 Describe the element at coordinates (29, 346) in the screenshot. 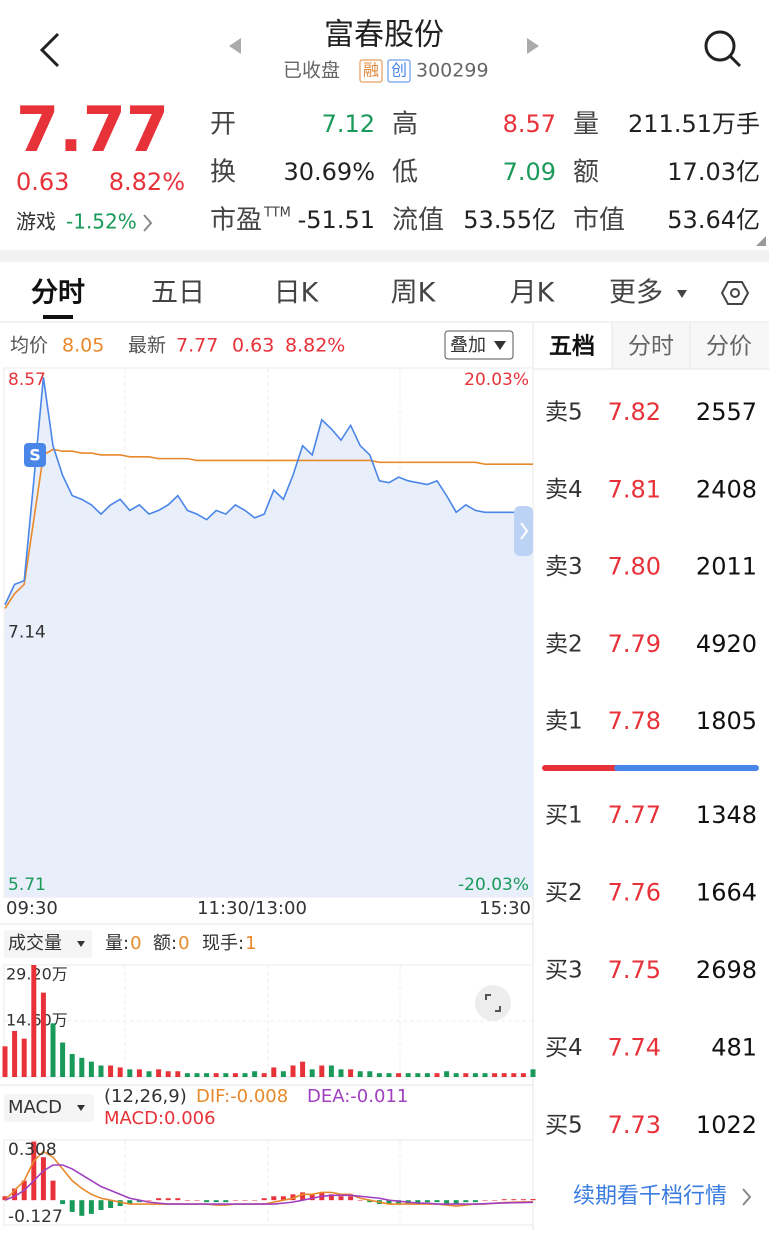

I see `label: 均价` at that location.